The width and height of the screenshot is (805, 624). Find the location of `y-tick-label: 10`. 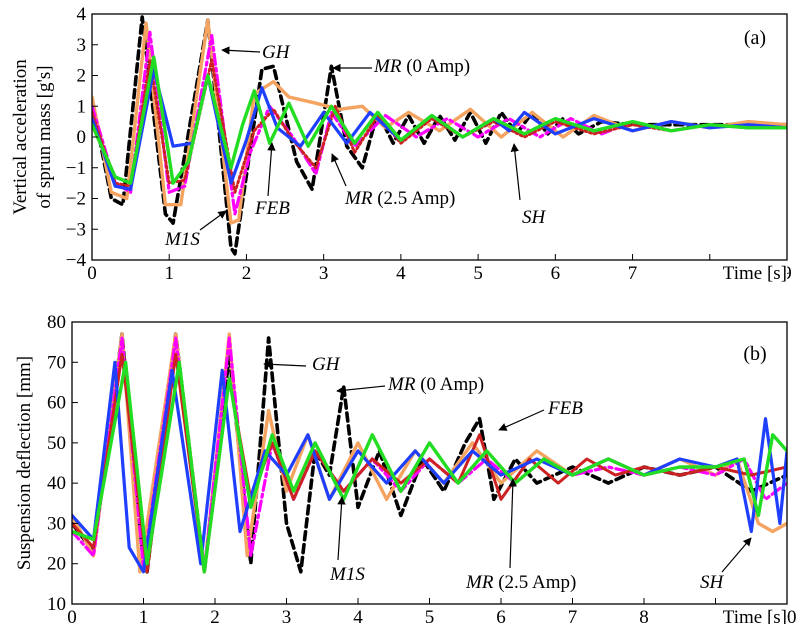

y-tick-label: 10 is located at coordinates (56, 604).